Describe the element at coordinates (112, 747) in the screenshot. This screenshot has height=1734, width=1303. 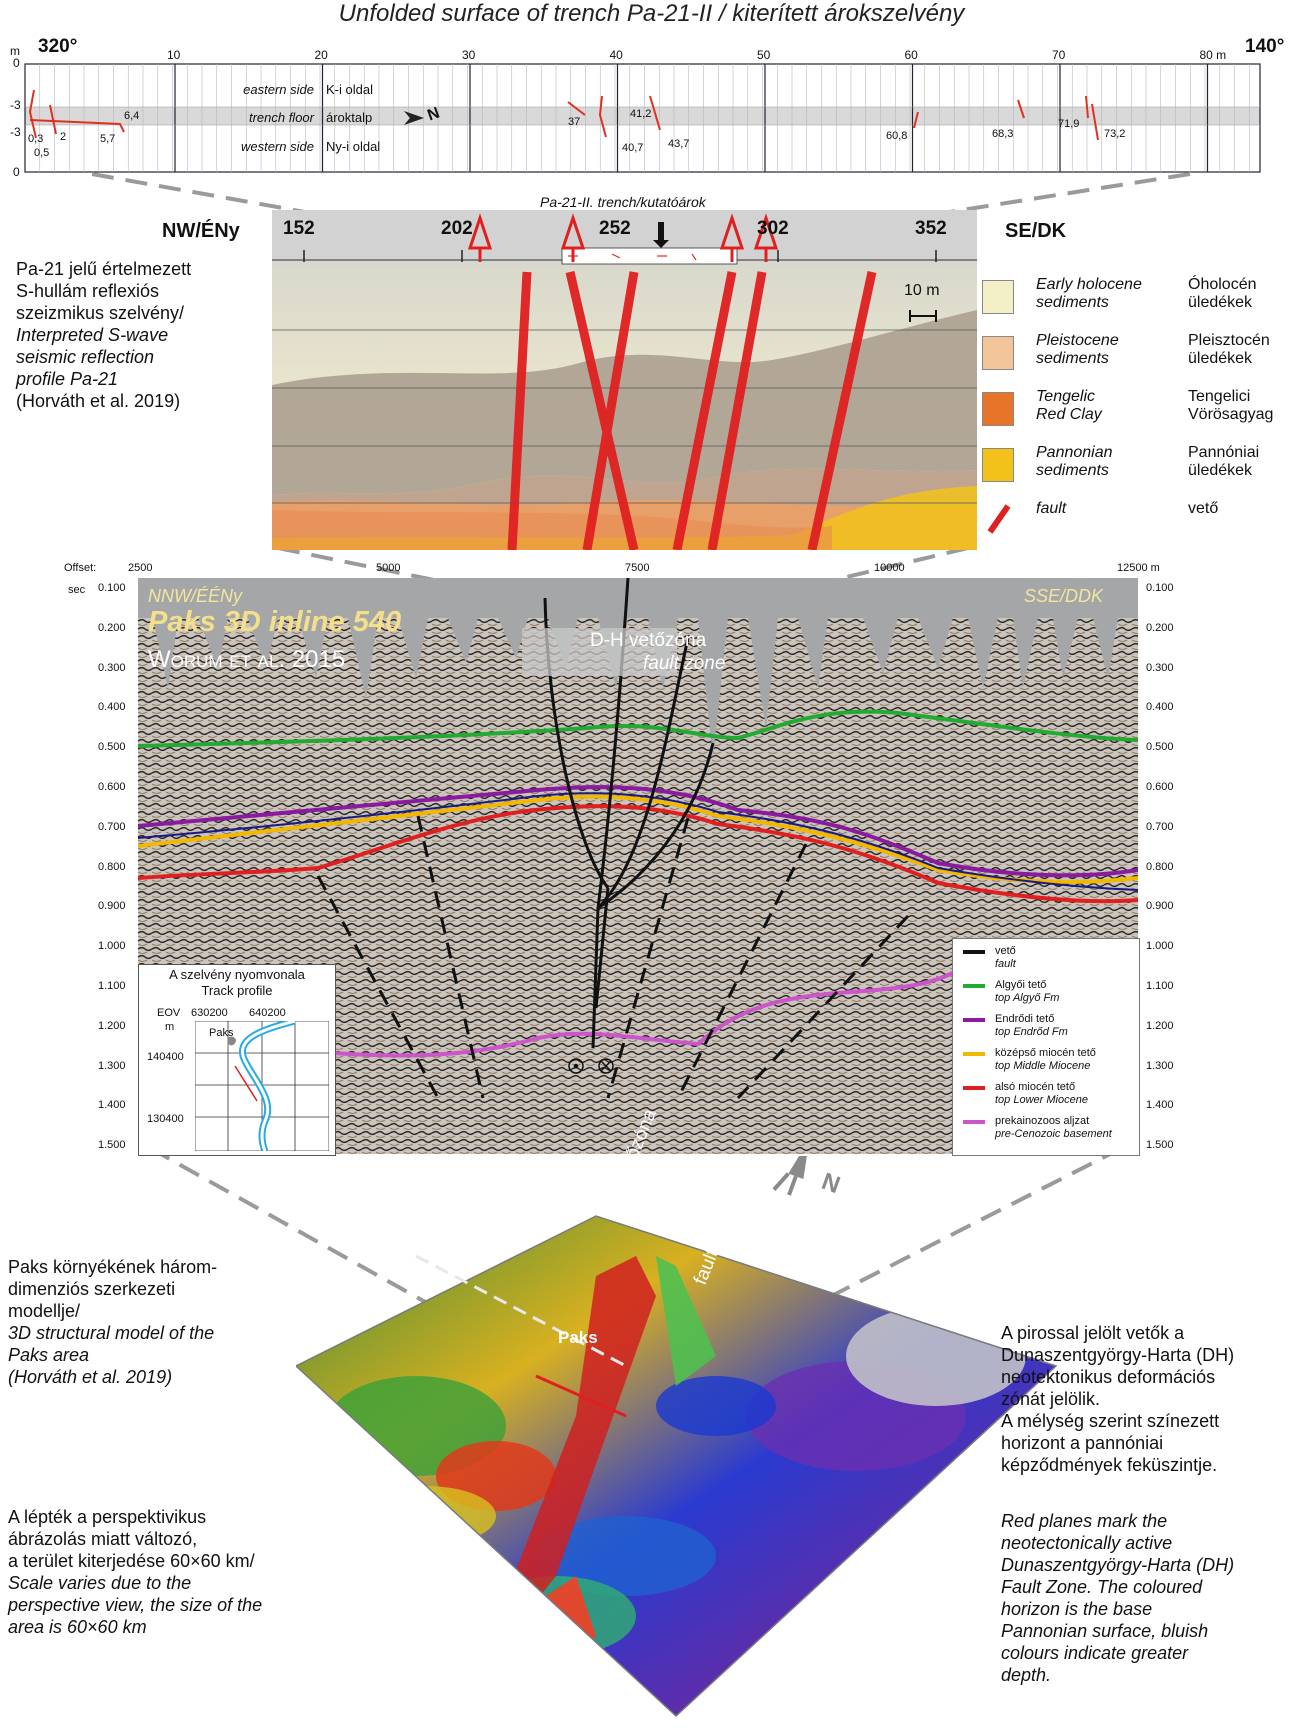
I see `time-tick-left: 0.500` at that location.